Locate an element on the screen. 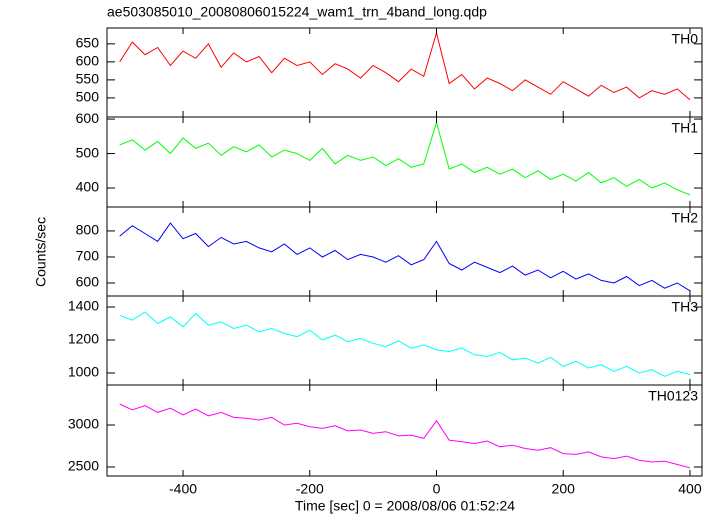 The image size is (719, 516). y-tick-label: 3000 is located at coordinates (83, 424).